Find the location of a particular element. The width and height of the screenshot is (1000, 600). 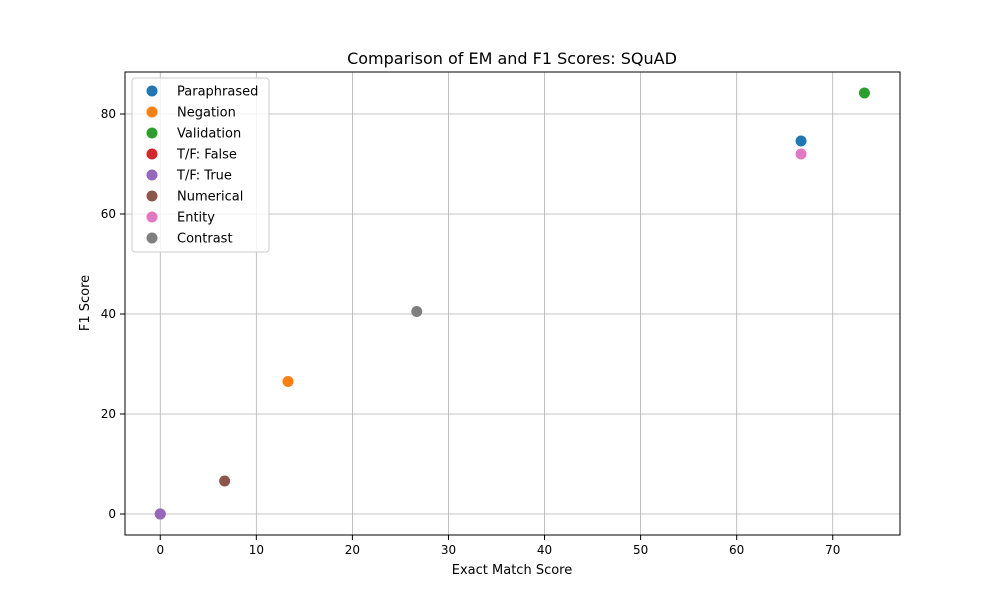

y-tick-label: 40 is located at coordinates (108, 314).